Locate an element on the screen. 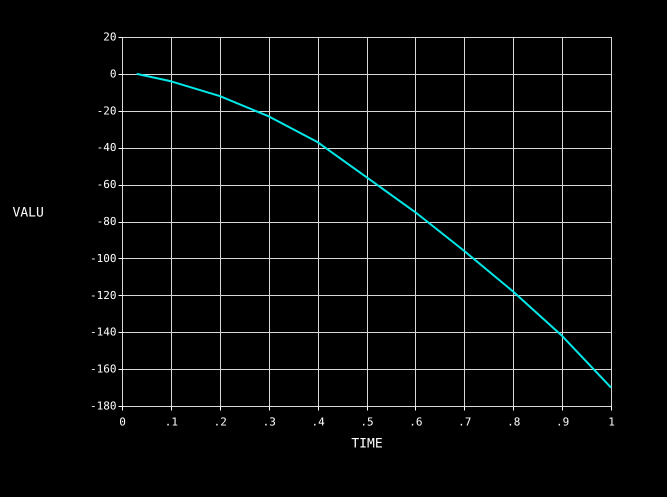 The image size is (667, 497). y-axis-title: VALU is located at coordinates (28, 213).